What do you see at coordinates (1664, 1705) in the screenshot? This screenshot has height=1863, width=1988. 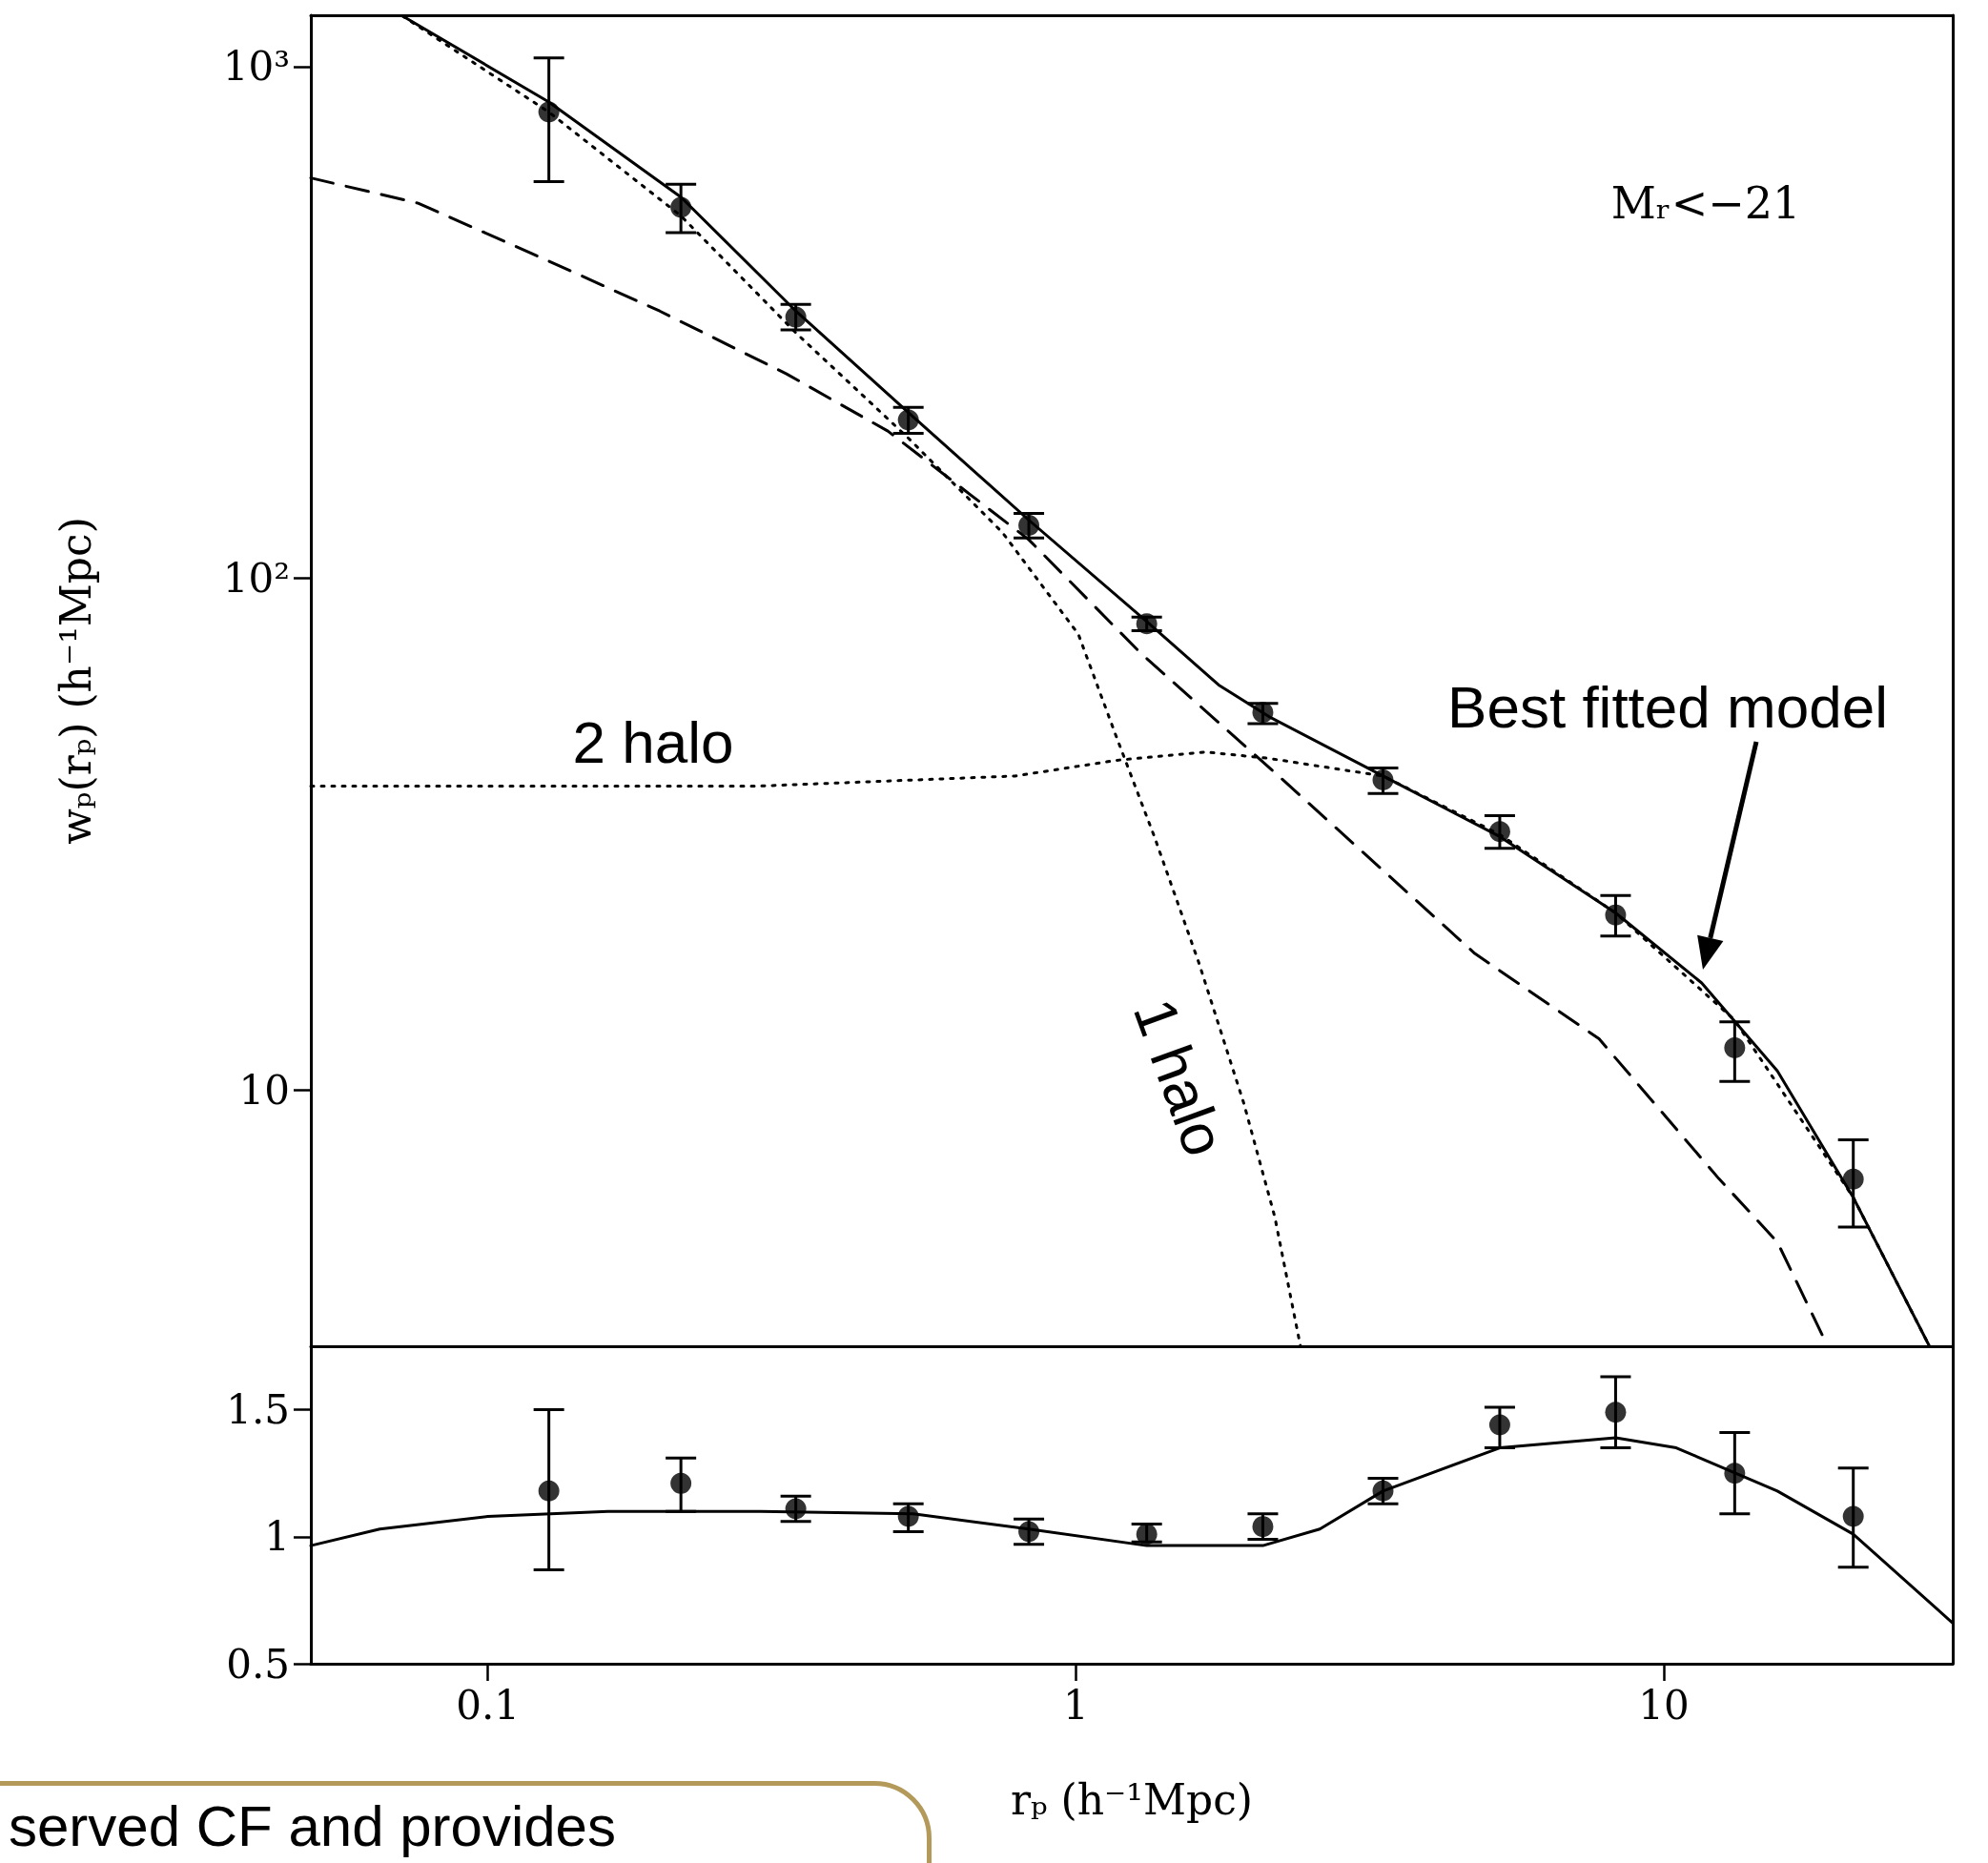 I see `x-tick-label: 10` at bounding box center [1664, 1705].